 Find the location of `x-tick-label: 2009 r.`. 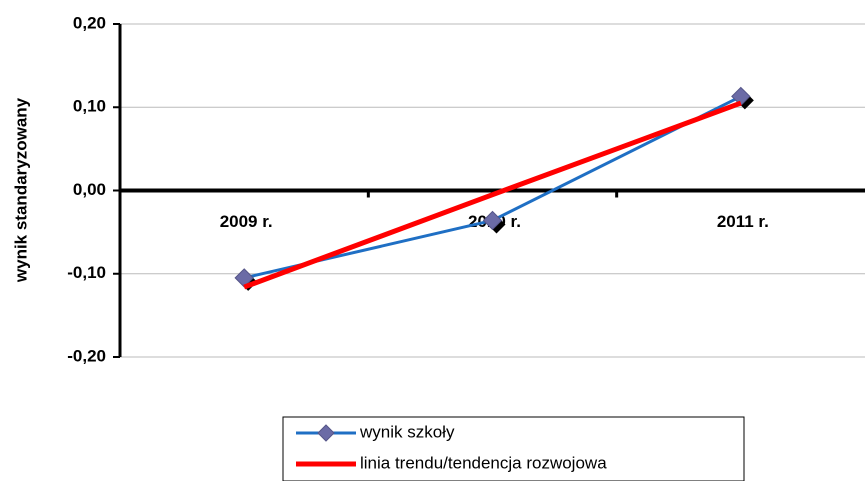

x-tick-label: 2009 r. is located at coordinates (246, 221).